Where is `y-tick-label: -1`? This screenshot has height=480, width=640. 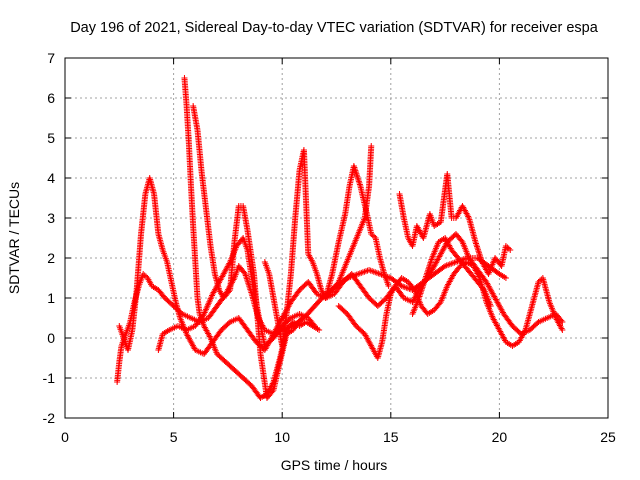 y-tick-label: -1 is located at coordinates (49, 378).